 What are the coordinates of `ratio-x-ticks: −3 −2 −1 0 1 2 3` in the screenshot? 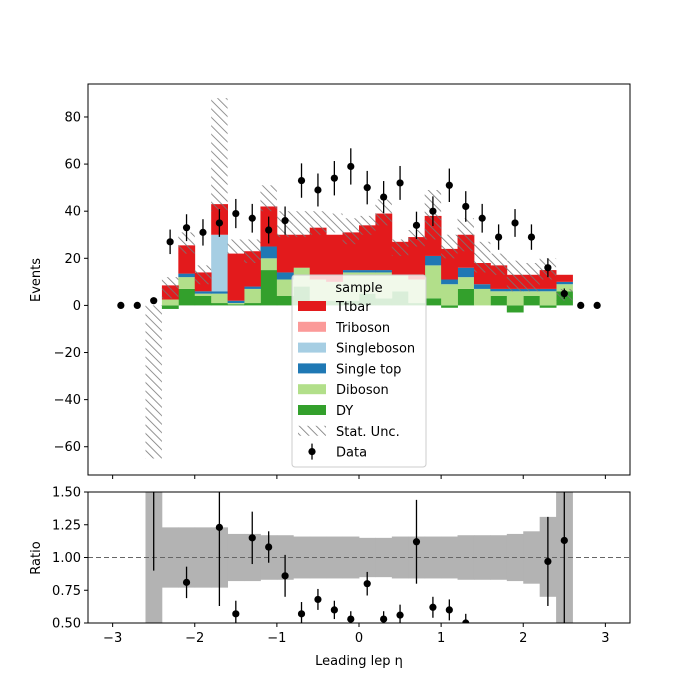 It's located at (356, 634).